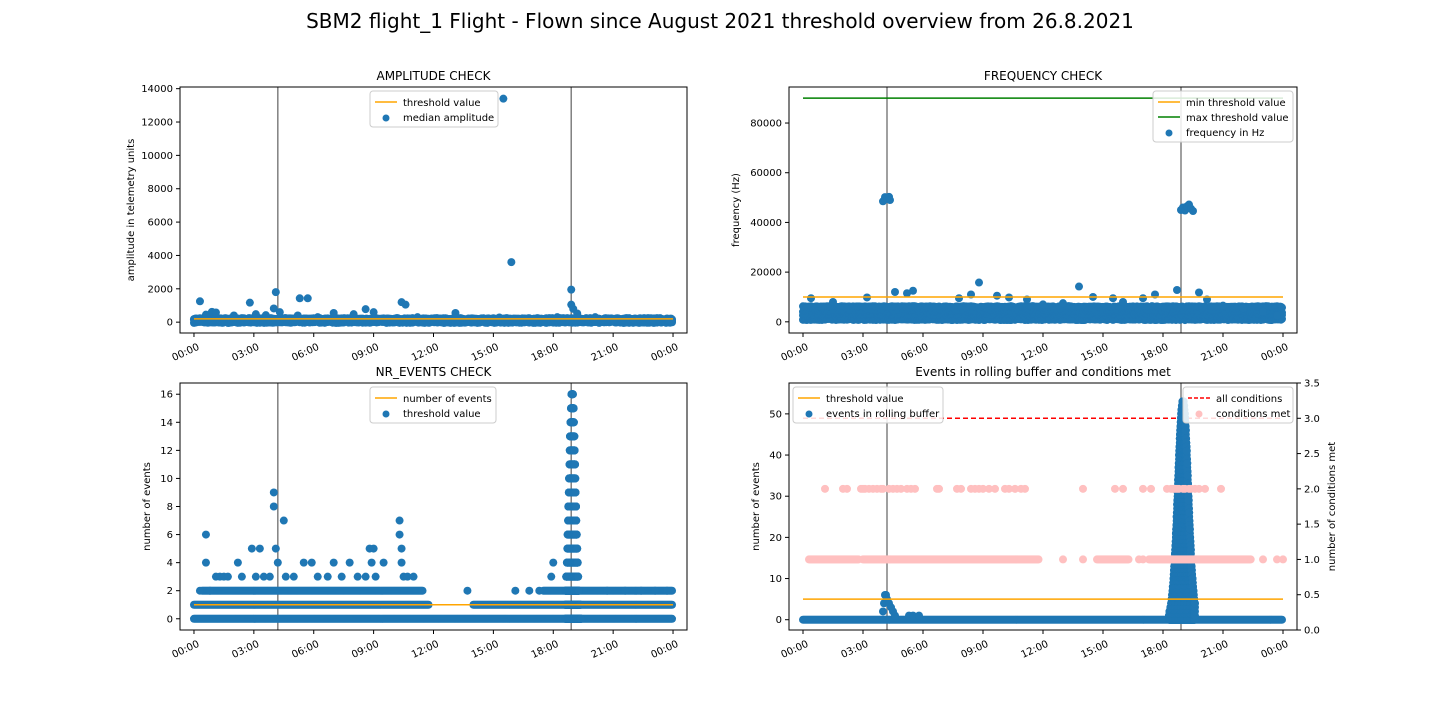 The height and width of the screenshot is (720, 1440). Describe the element at coordinates (157, 123) in the screenshot. I see `y-tick-label: 12000` at that location.